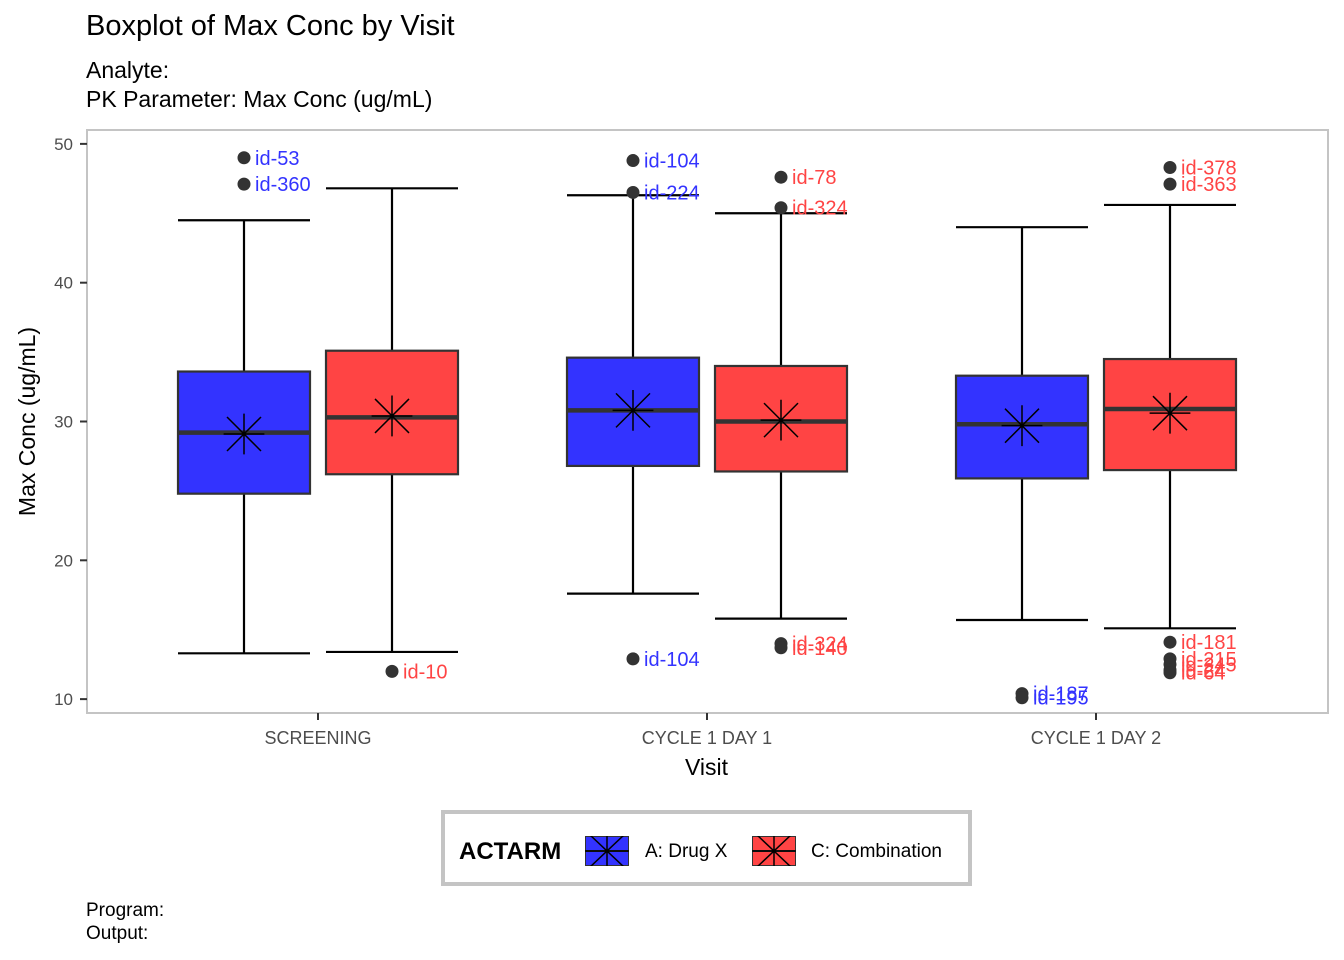 The height and width of the screenshot is (960, 1344). What do you see at coordinates (63, 422) in the screenshot?
I see `y-tick-label: 30` at bounding box center [63, 422].